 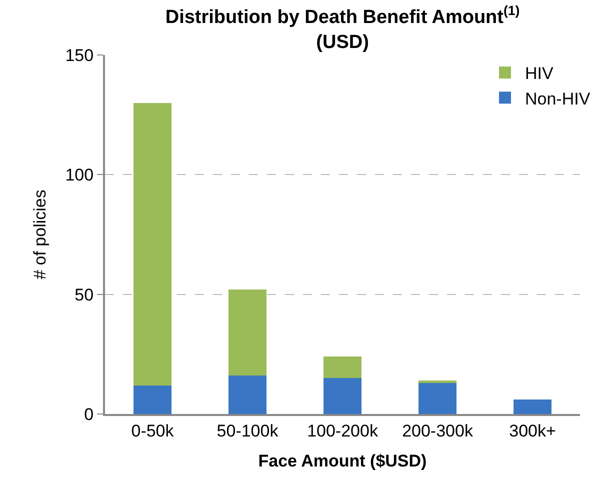 I want to click on y-axis-title: # of policies, so click(x=40, y=235).